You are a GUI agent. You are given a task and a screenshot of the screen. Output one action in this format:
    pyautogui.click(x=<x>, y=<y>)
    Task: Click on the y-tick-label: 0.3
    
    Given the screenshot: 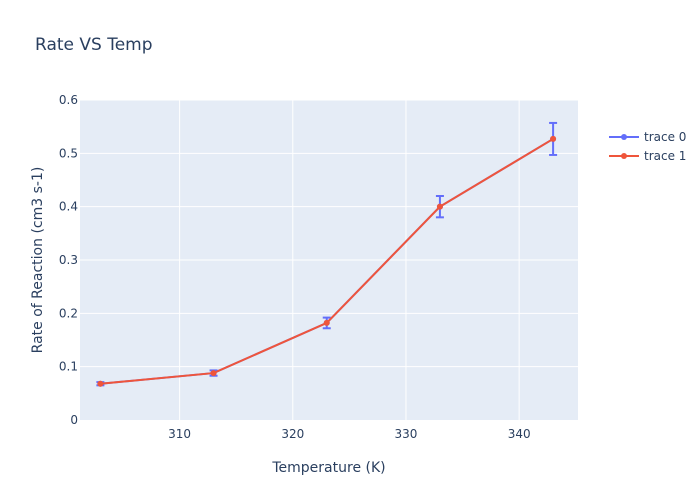 What is the action you would take?
    pyautogui.click(x=68, y=260)
    